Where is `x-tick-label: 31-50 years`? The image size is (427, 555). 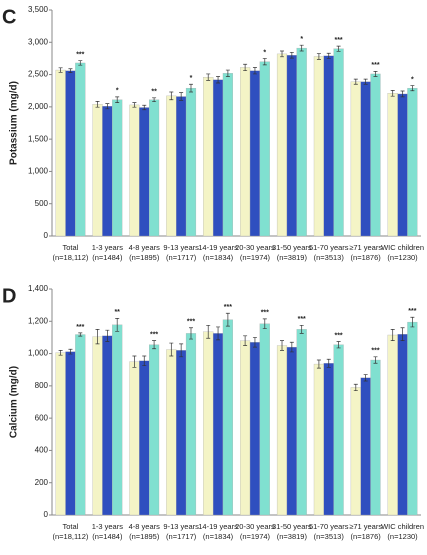 x-tick-label: 31-50 years is located at coordinates (292, 247).